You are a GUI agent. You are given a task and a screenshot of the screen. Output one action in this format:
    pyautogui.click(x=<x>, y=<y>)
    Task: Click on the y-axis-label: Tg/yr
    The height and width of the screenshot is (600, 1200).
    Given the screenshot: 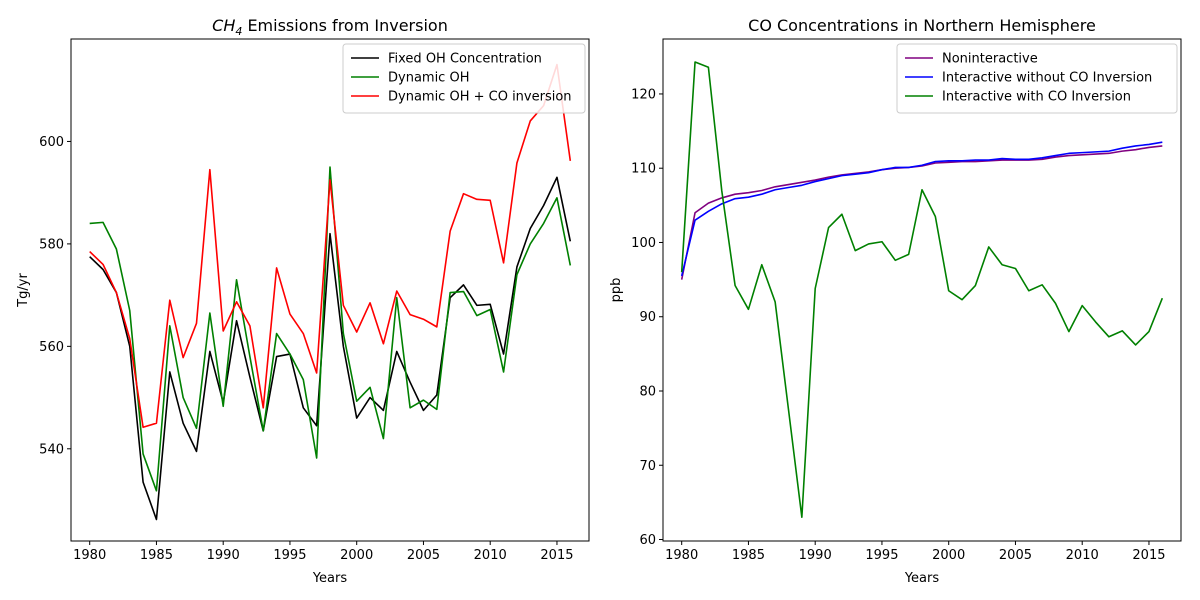 What is the action you would take?
    pyautogui.click(x=23, y=290)
    